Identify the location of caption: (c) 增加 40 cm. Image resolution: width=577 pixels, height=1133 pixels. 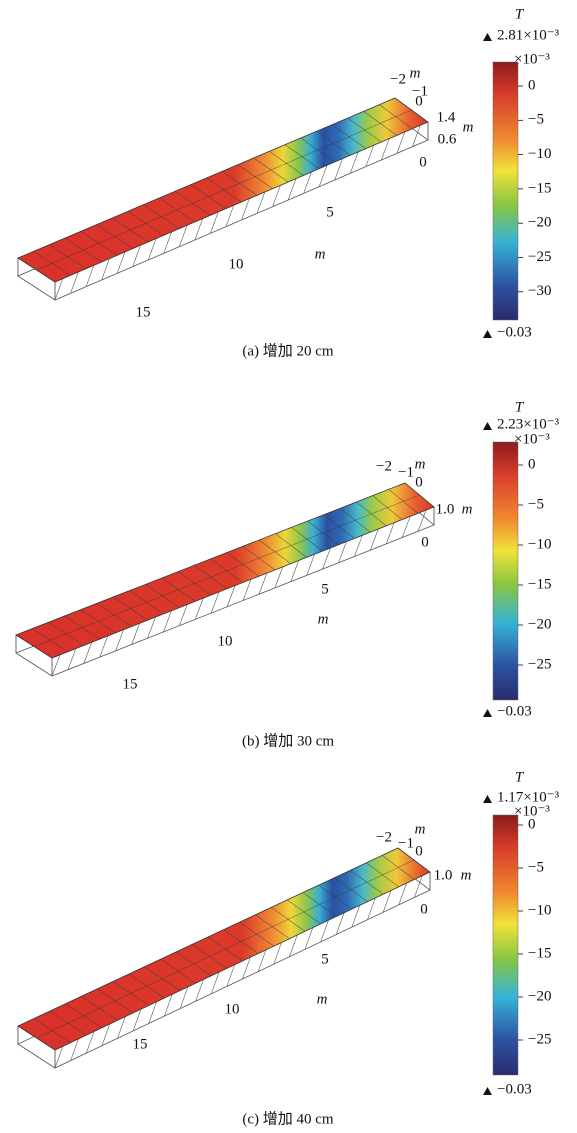
(288, 1118).